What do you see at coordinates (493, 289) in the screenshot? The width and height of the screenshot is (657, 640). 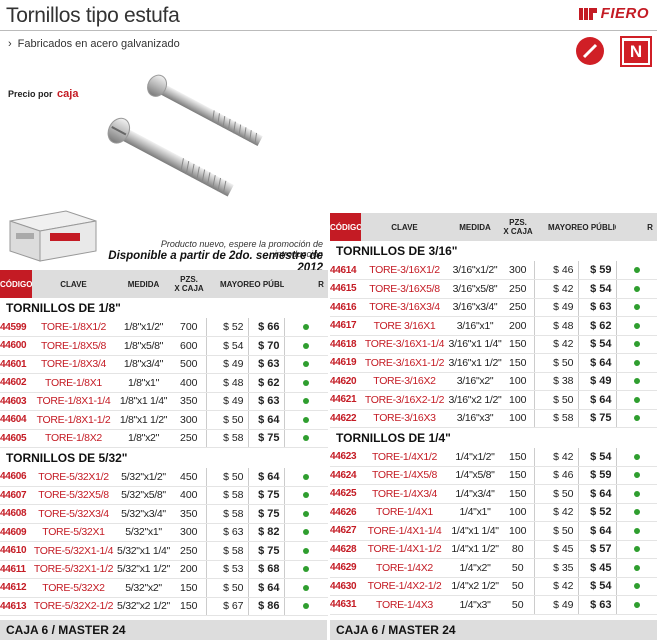 I see `table-row: 44615 TORE-3/16X5/8 3/16"x5/8" 250 $ 42 $ 54` at bounding box center [493, 289].